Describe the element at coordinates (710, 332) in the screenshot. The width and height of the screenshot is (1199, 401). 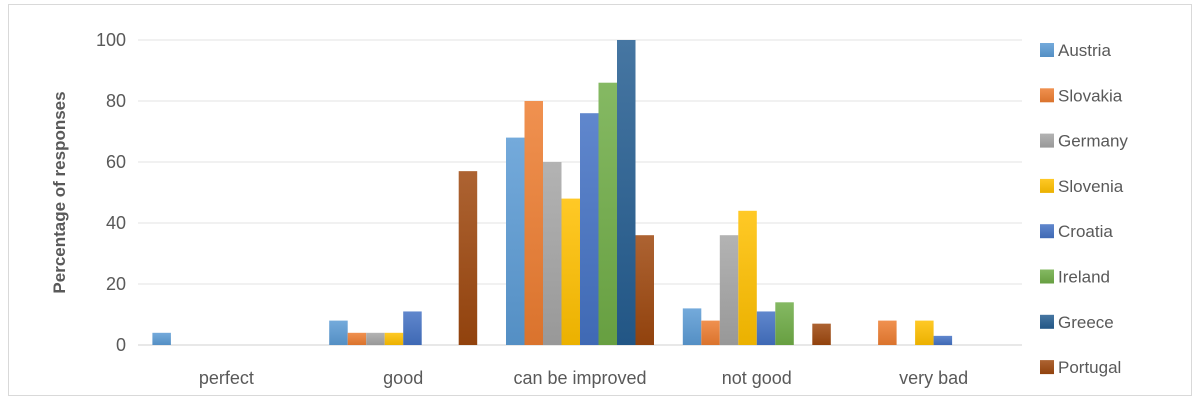
I see `bar-slovakia-not-good` at that location.